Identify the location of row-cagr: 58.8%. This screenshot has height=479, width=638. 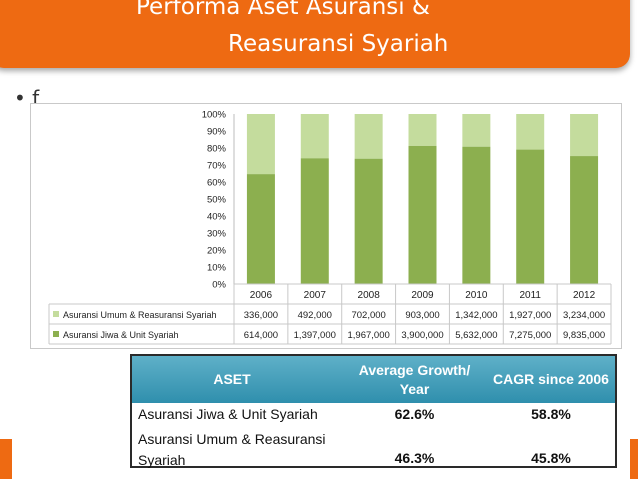
(551, 414).